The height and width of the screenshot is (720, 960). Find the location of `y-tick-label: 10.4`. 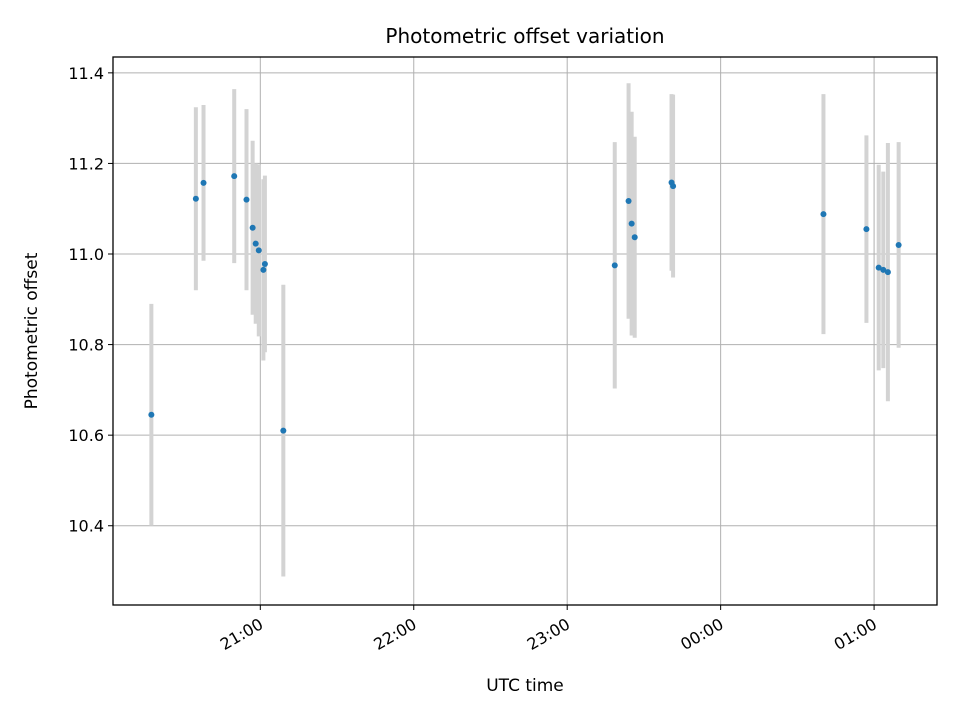

y-tick-label: 10.4 is located at coordinates (86, 526).